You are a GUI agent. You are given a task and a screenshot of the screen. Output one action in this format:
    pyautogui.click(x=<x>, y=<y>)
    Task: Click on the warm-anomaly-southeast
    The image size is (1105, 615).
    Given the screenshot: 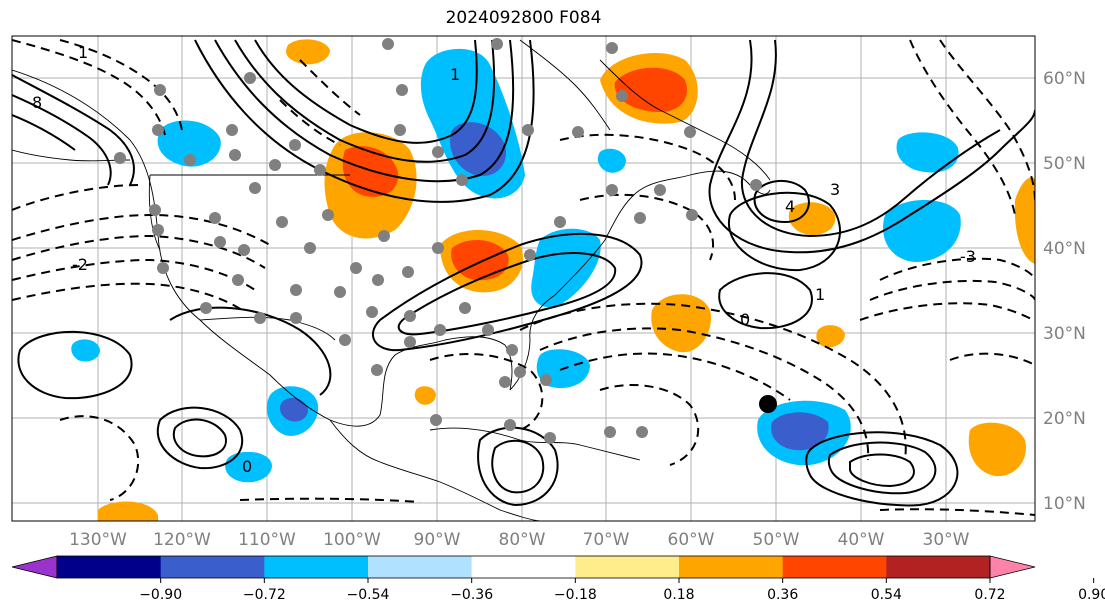 What is the action you would take?
    pyautogui.click(x=997, y=449)
    